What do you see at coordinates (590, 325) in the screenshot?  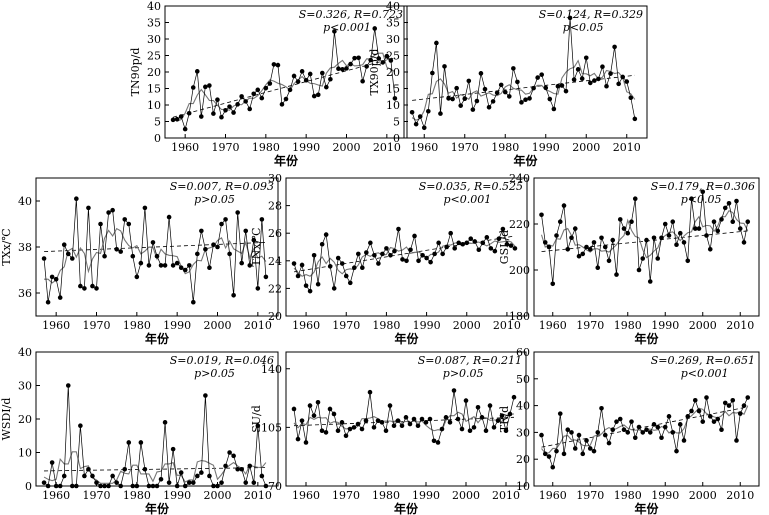 I see `x-tick-label: 1970` at bounding box center [590, 325].